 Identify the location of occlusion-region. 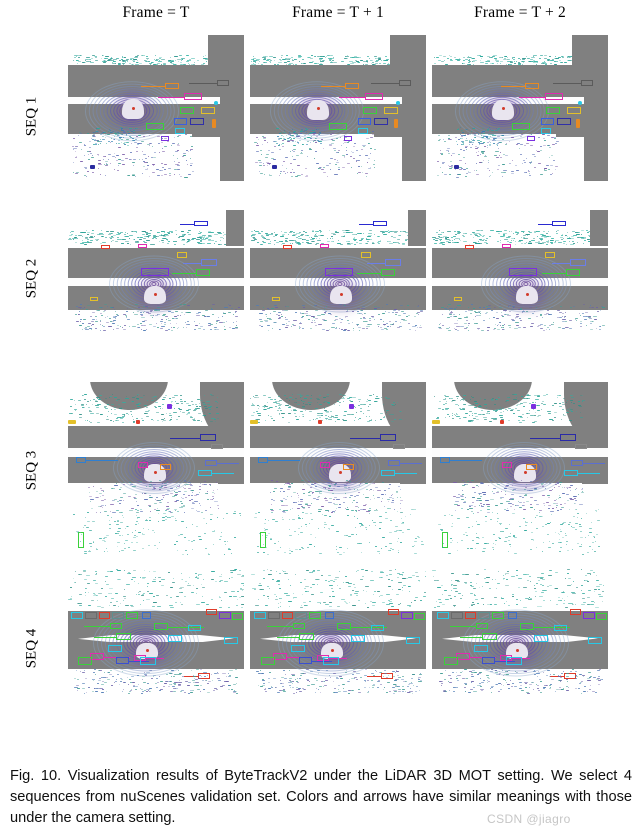
(417, 228).